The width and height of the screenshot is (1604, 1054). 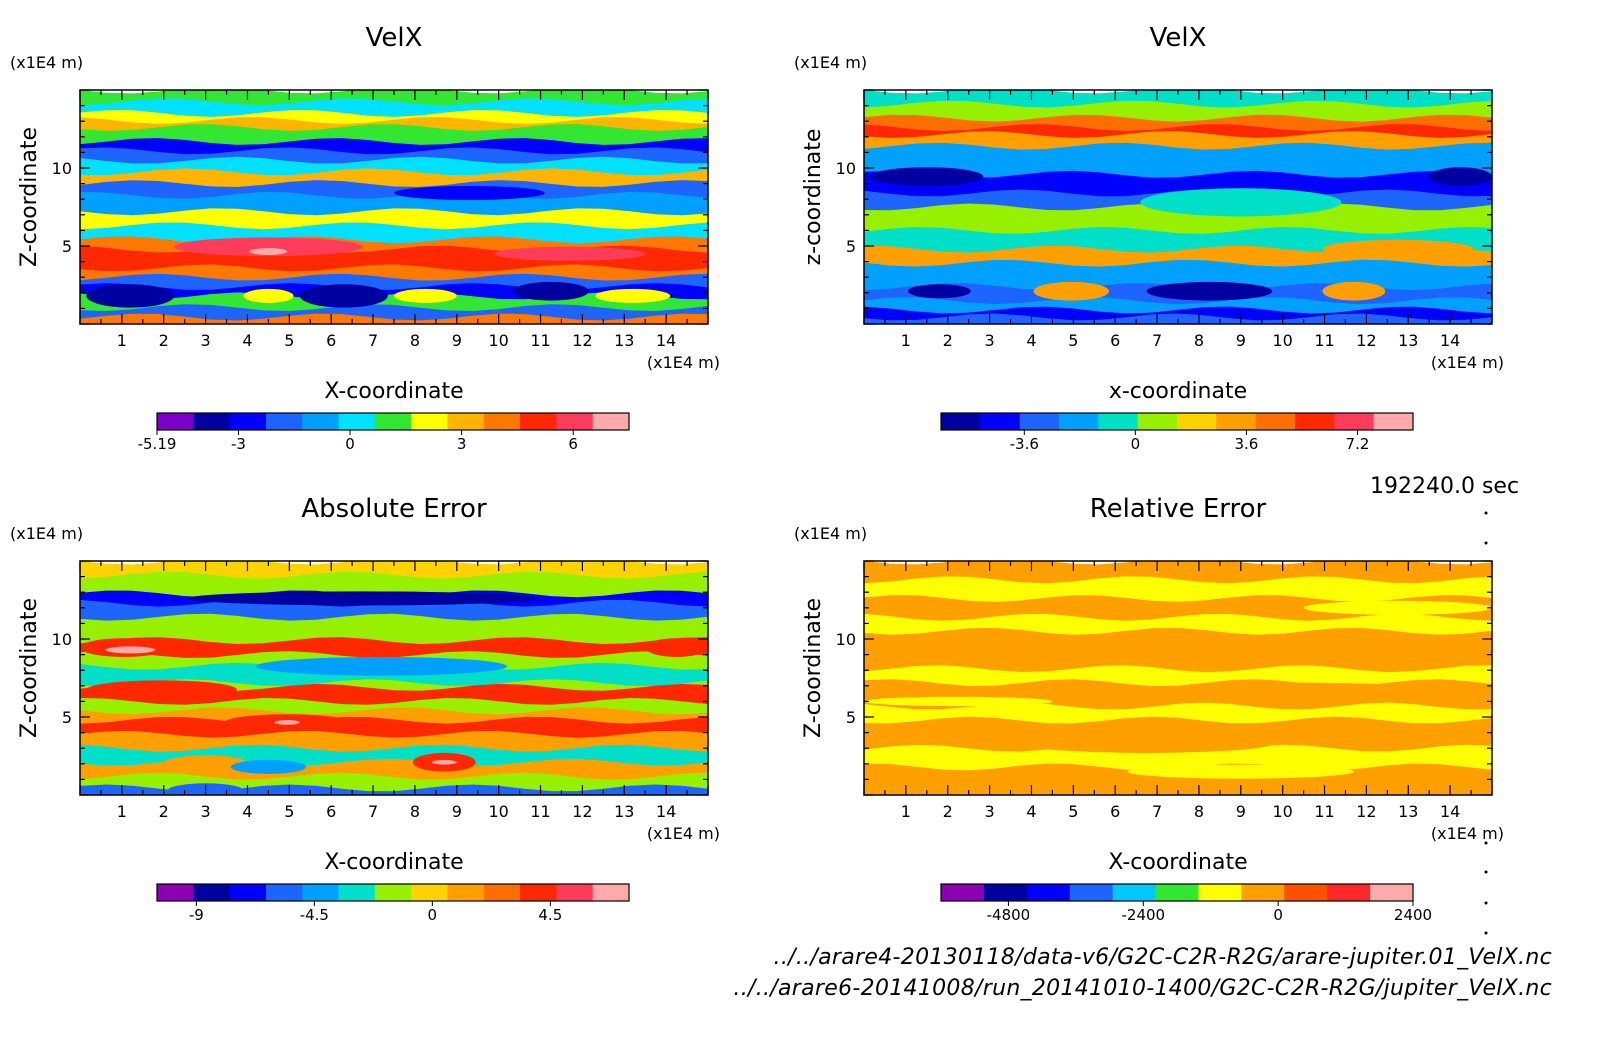 What do you see at coordinates (1278, 915) in the screenshot?
I see `colorbar-tick-label: 0` at bounding box center [1278, 915].